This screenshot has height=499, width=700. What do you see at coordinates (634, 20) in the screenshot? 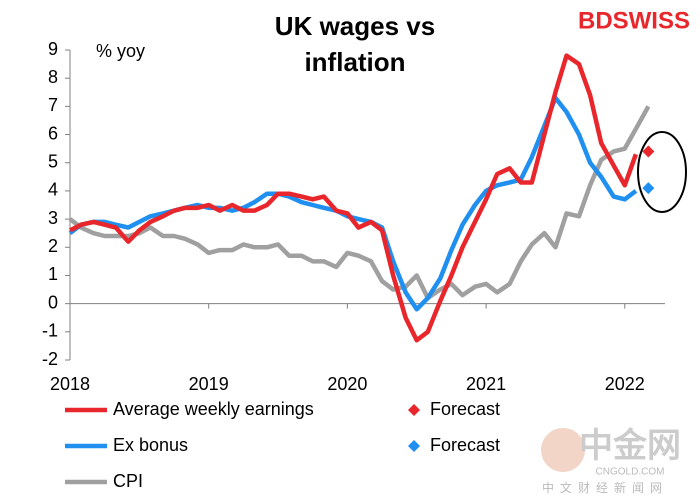
I see `brand-logo: BDSWISS` at bounding box center [634, 20].